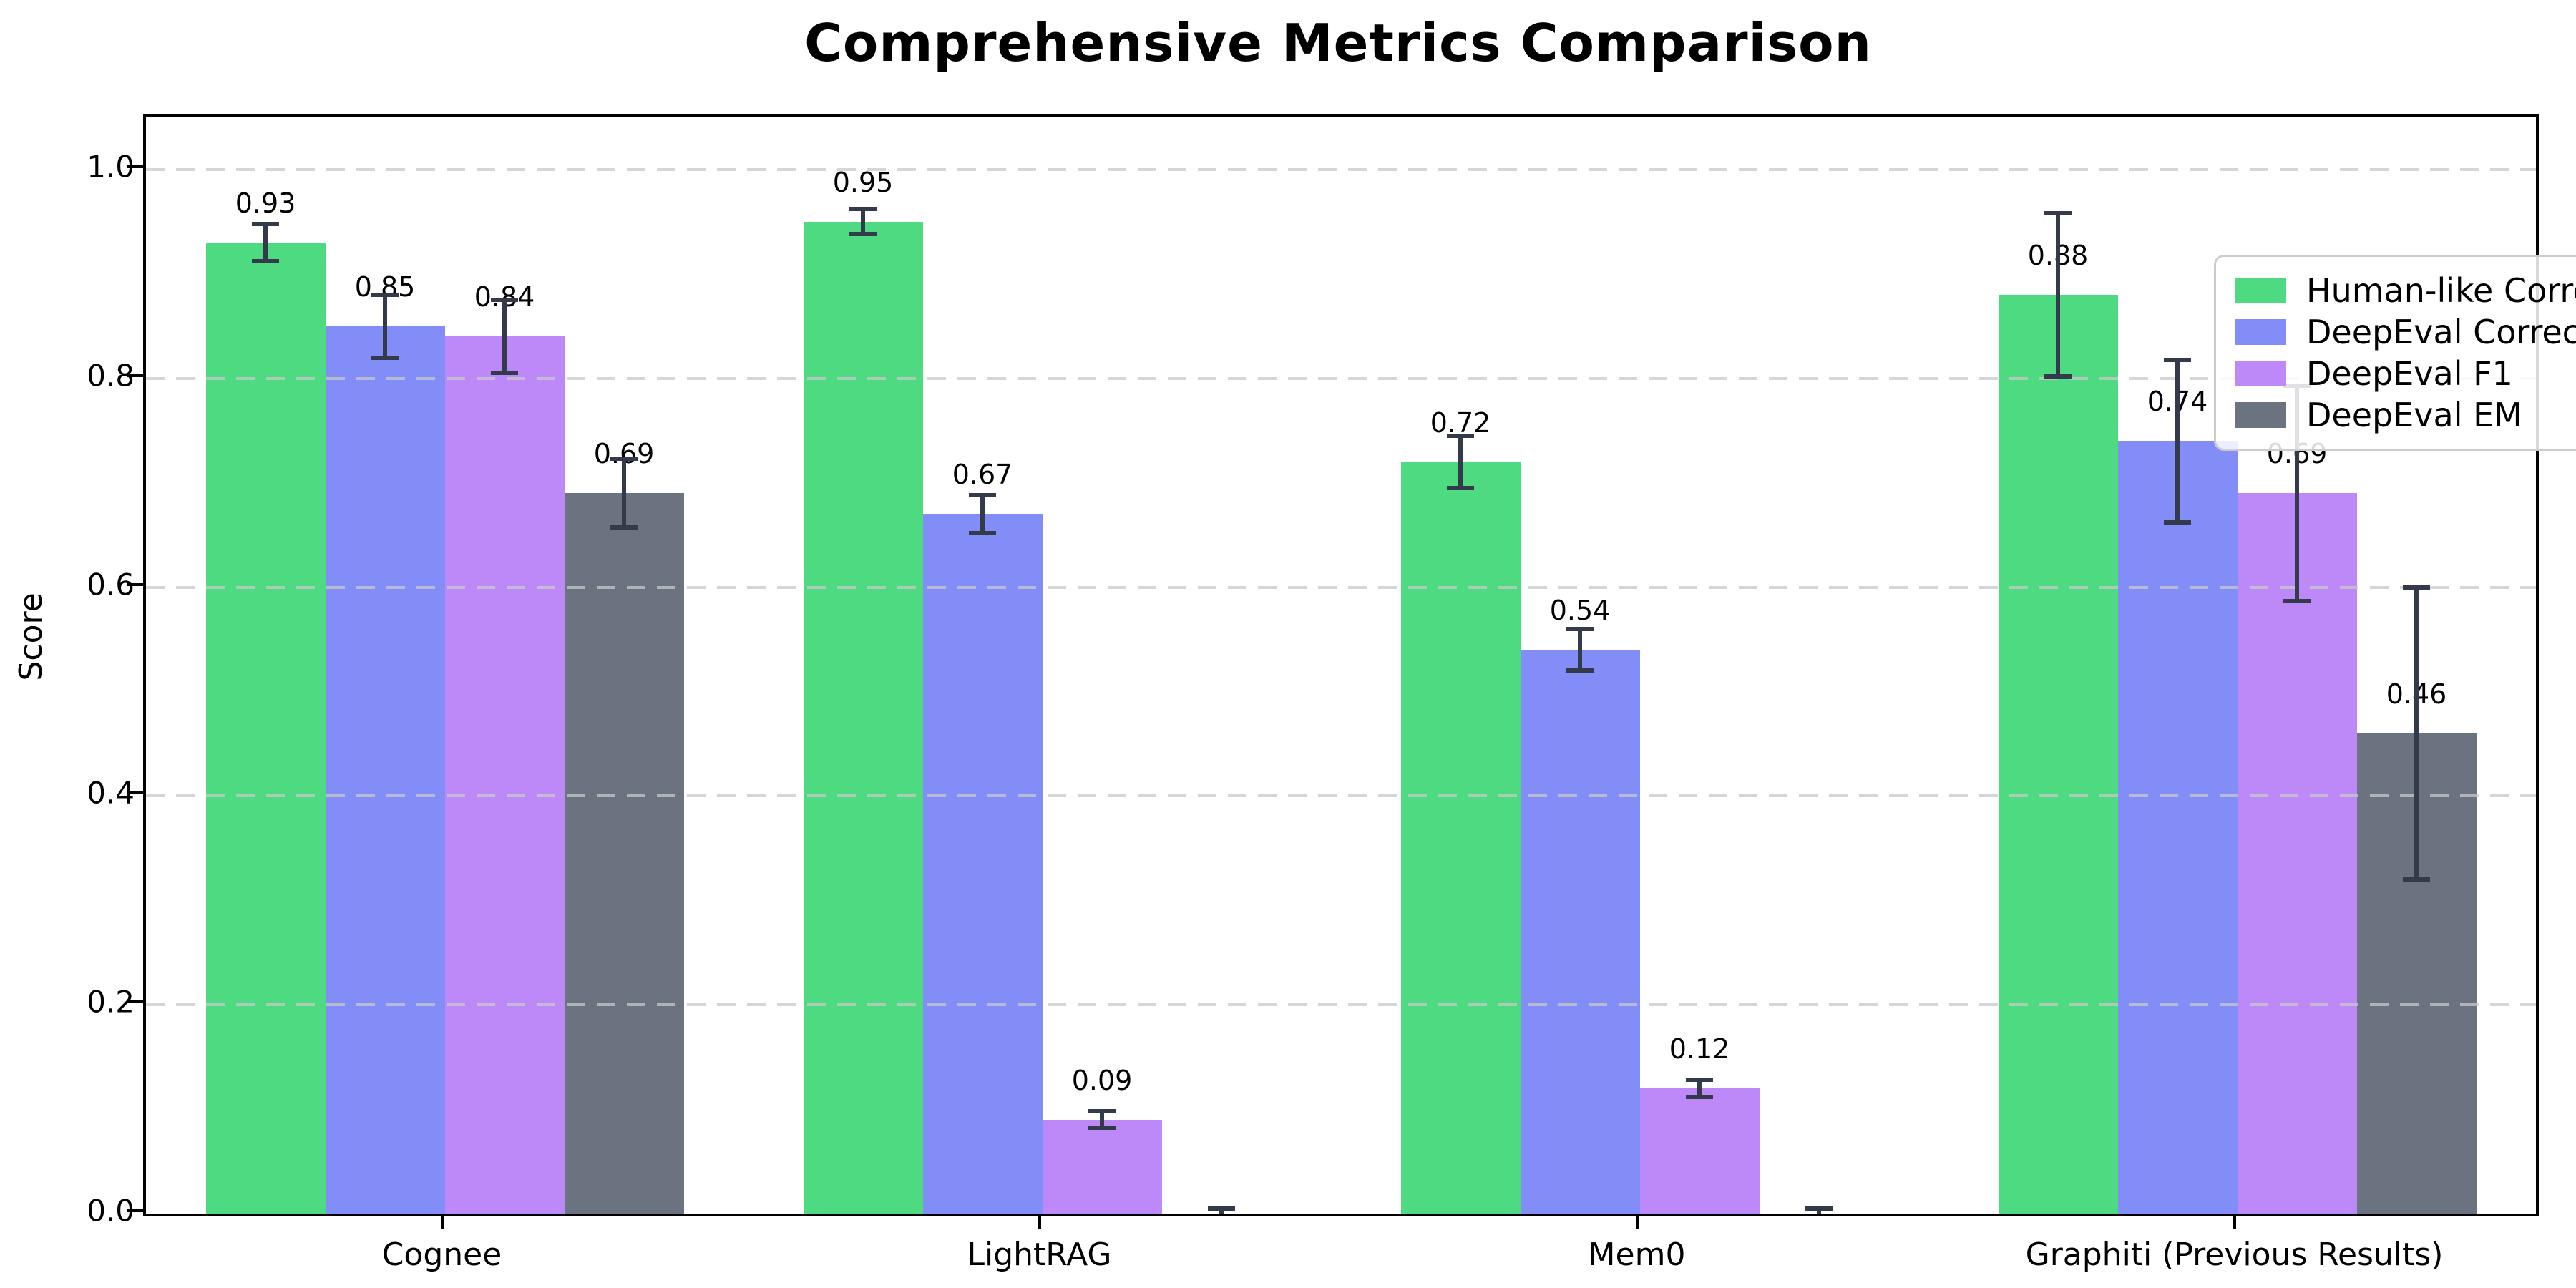  What do you see at coordinates (111, 376) in the screenshot?
I see `y-tick-label: 0.8` at bounding box center [111, 376].